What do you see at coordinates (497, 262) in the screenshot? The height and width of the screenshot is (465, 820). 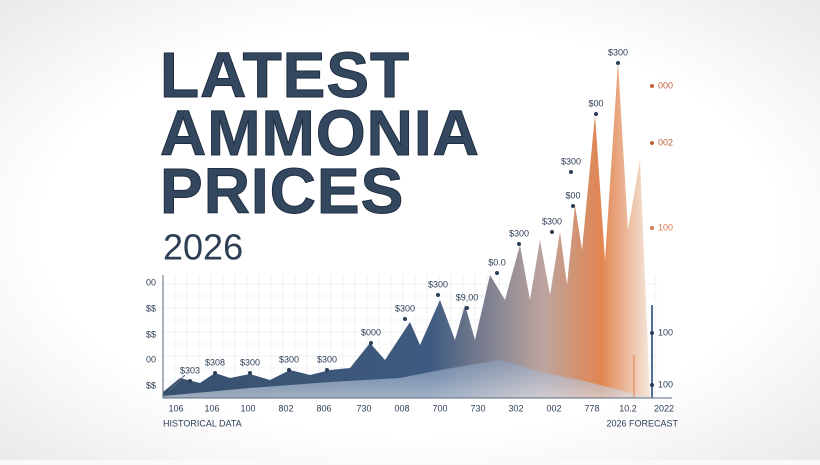 I see `peak-label: $0.0` at bounding box center [497, 262].